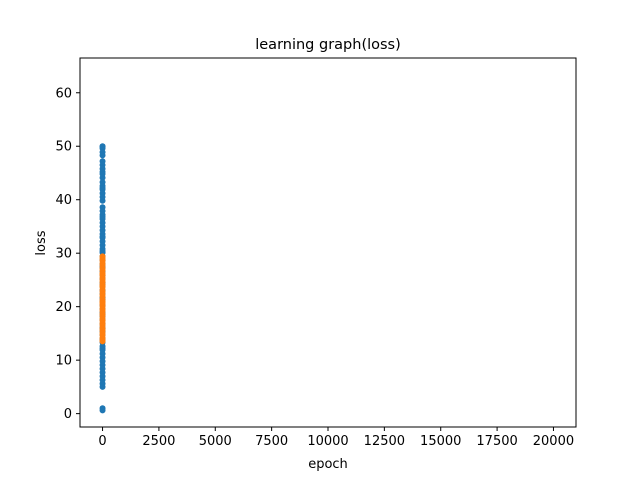 The width and height of the screenshot is (640, 484). Describe the element at coordinates (63, 361) in the screenshot. I see `y-tick-label: 10` at that location.